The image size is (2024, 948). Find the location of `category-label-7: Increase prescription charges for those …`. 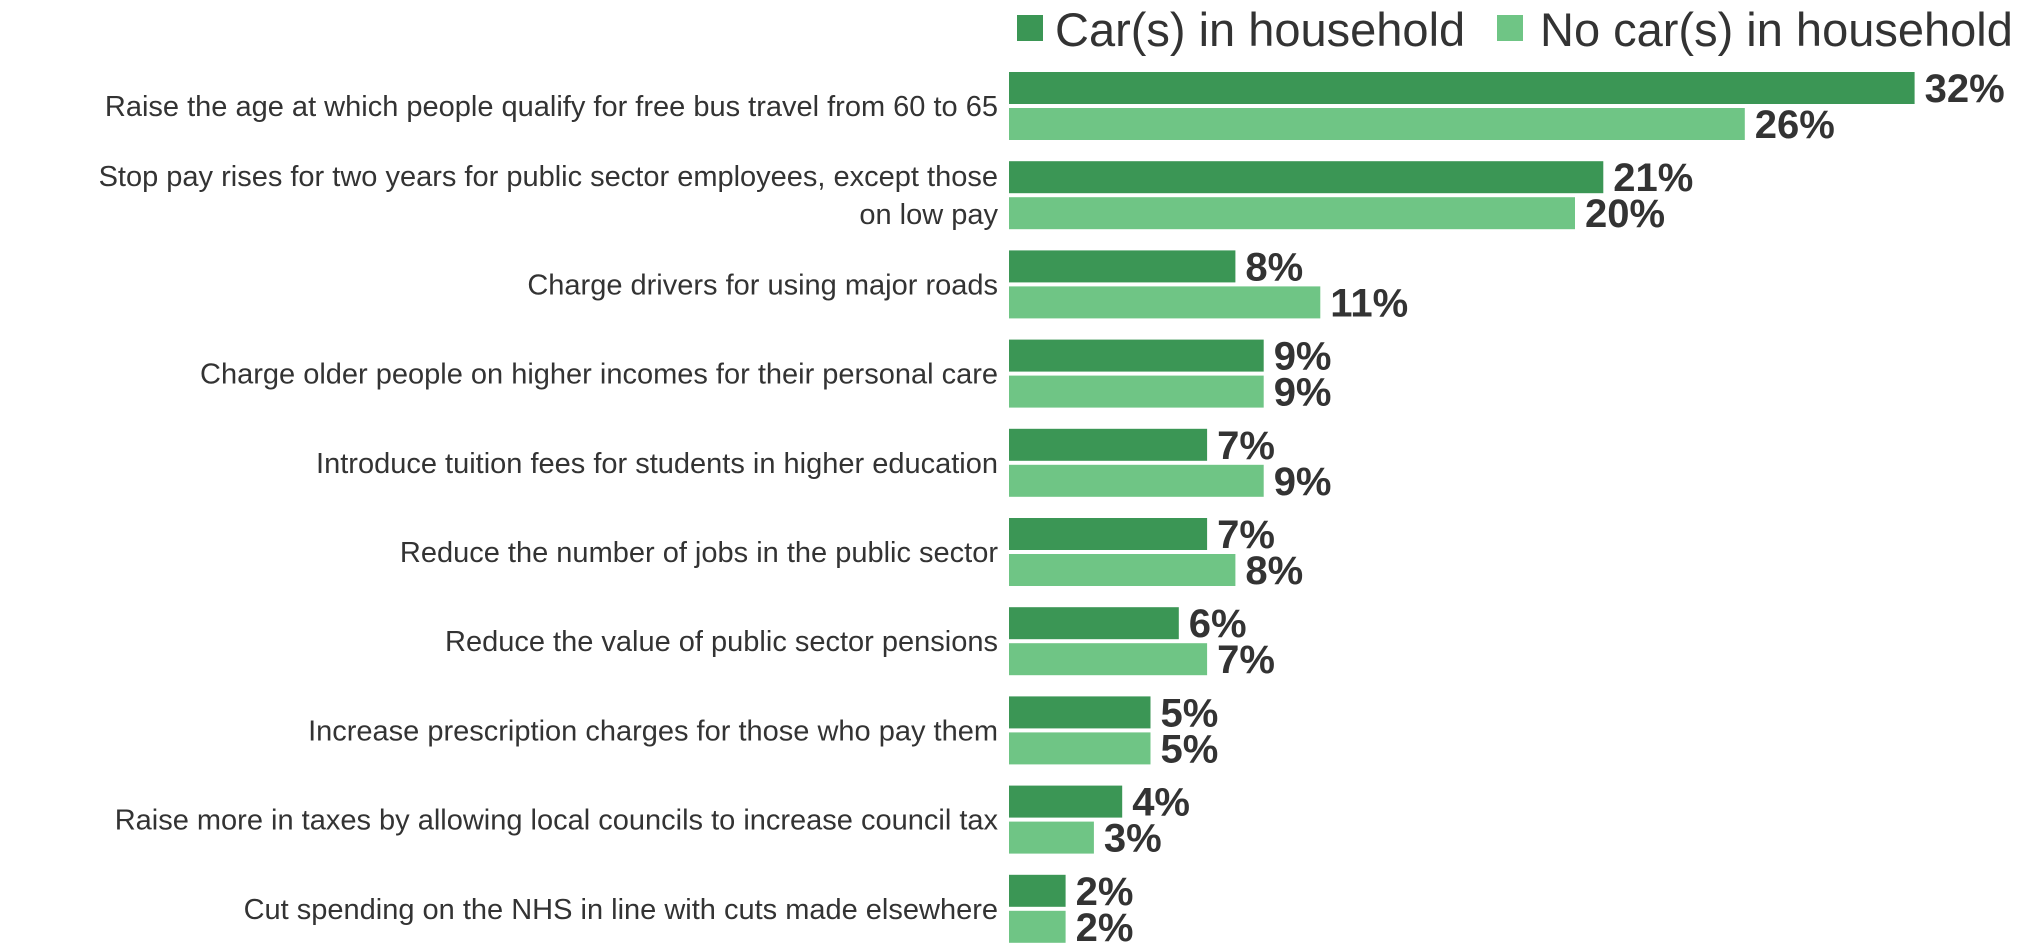

category-label-7: Increase prescription charges for those … is located at coordinates (653, 731).